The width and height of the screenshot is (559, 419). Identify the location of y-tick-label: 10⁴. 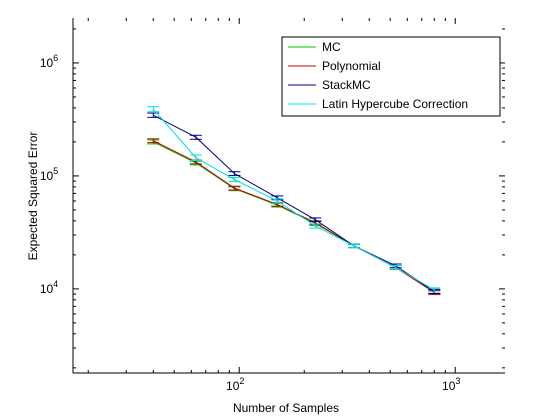
(49, 287).